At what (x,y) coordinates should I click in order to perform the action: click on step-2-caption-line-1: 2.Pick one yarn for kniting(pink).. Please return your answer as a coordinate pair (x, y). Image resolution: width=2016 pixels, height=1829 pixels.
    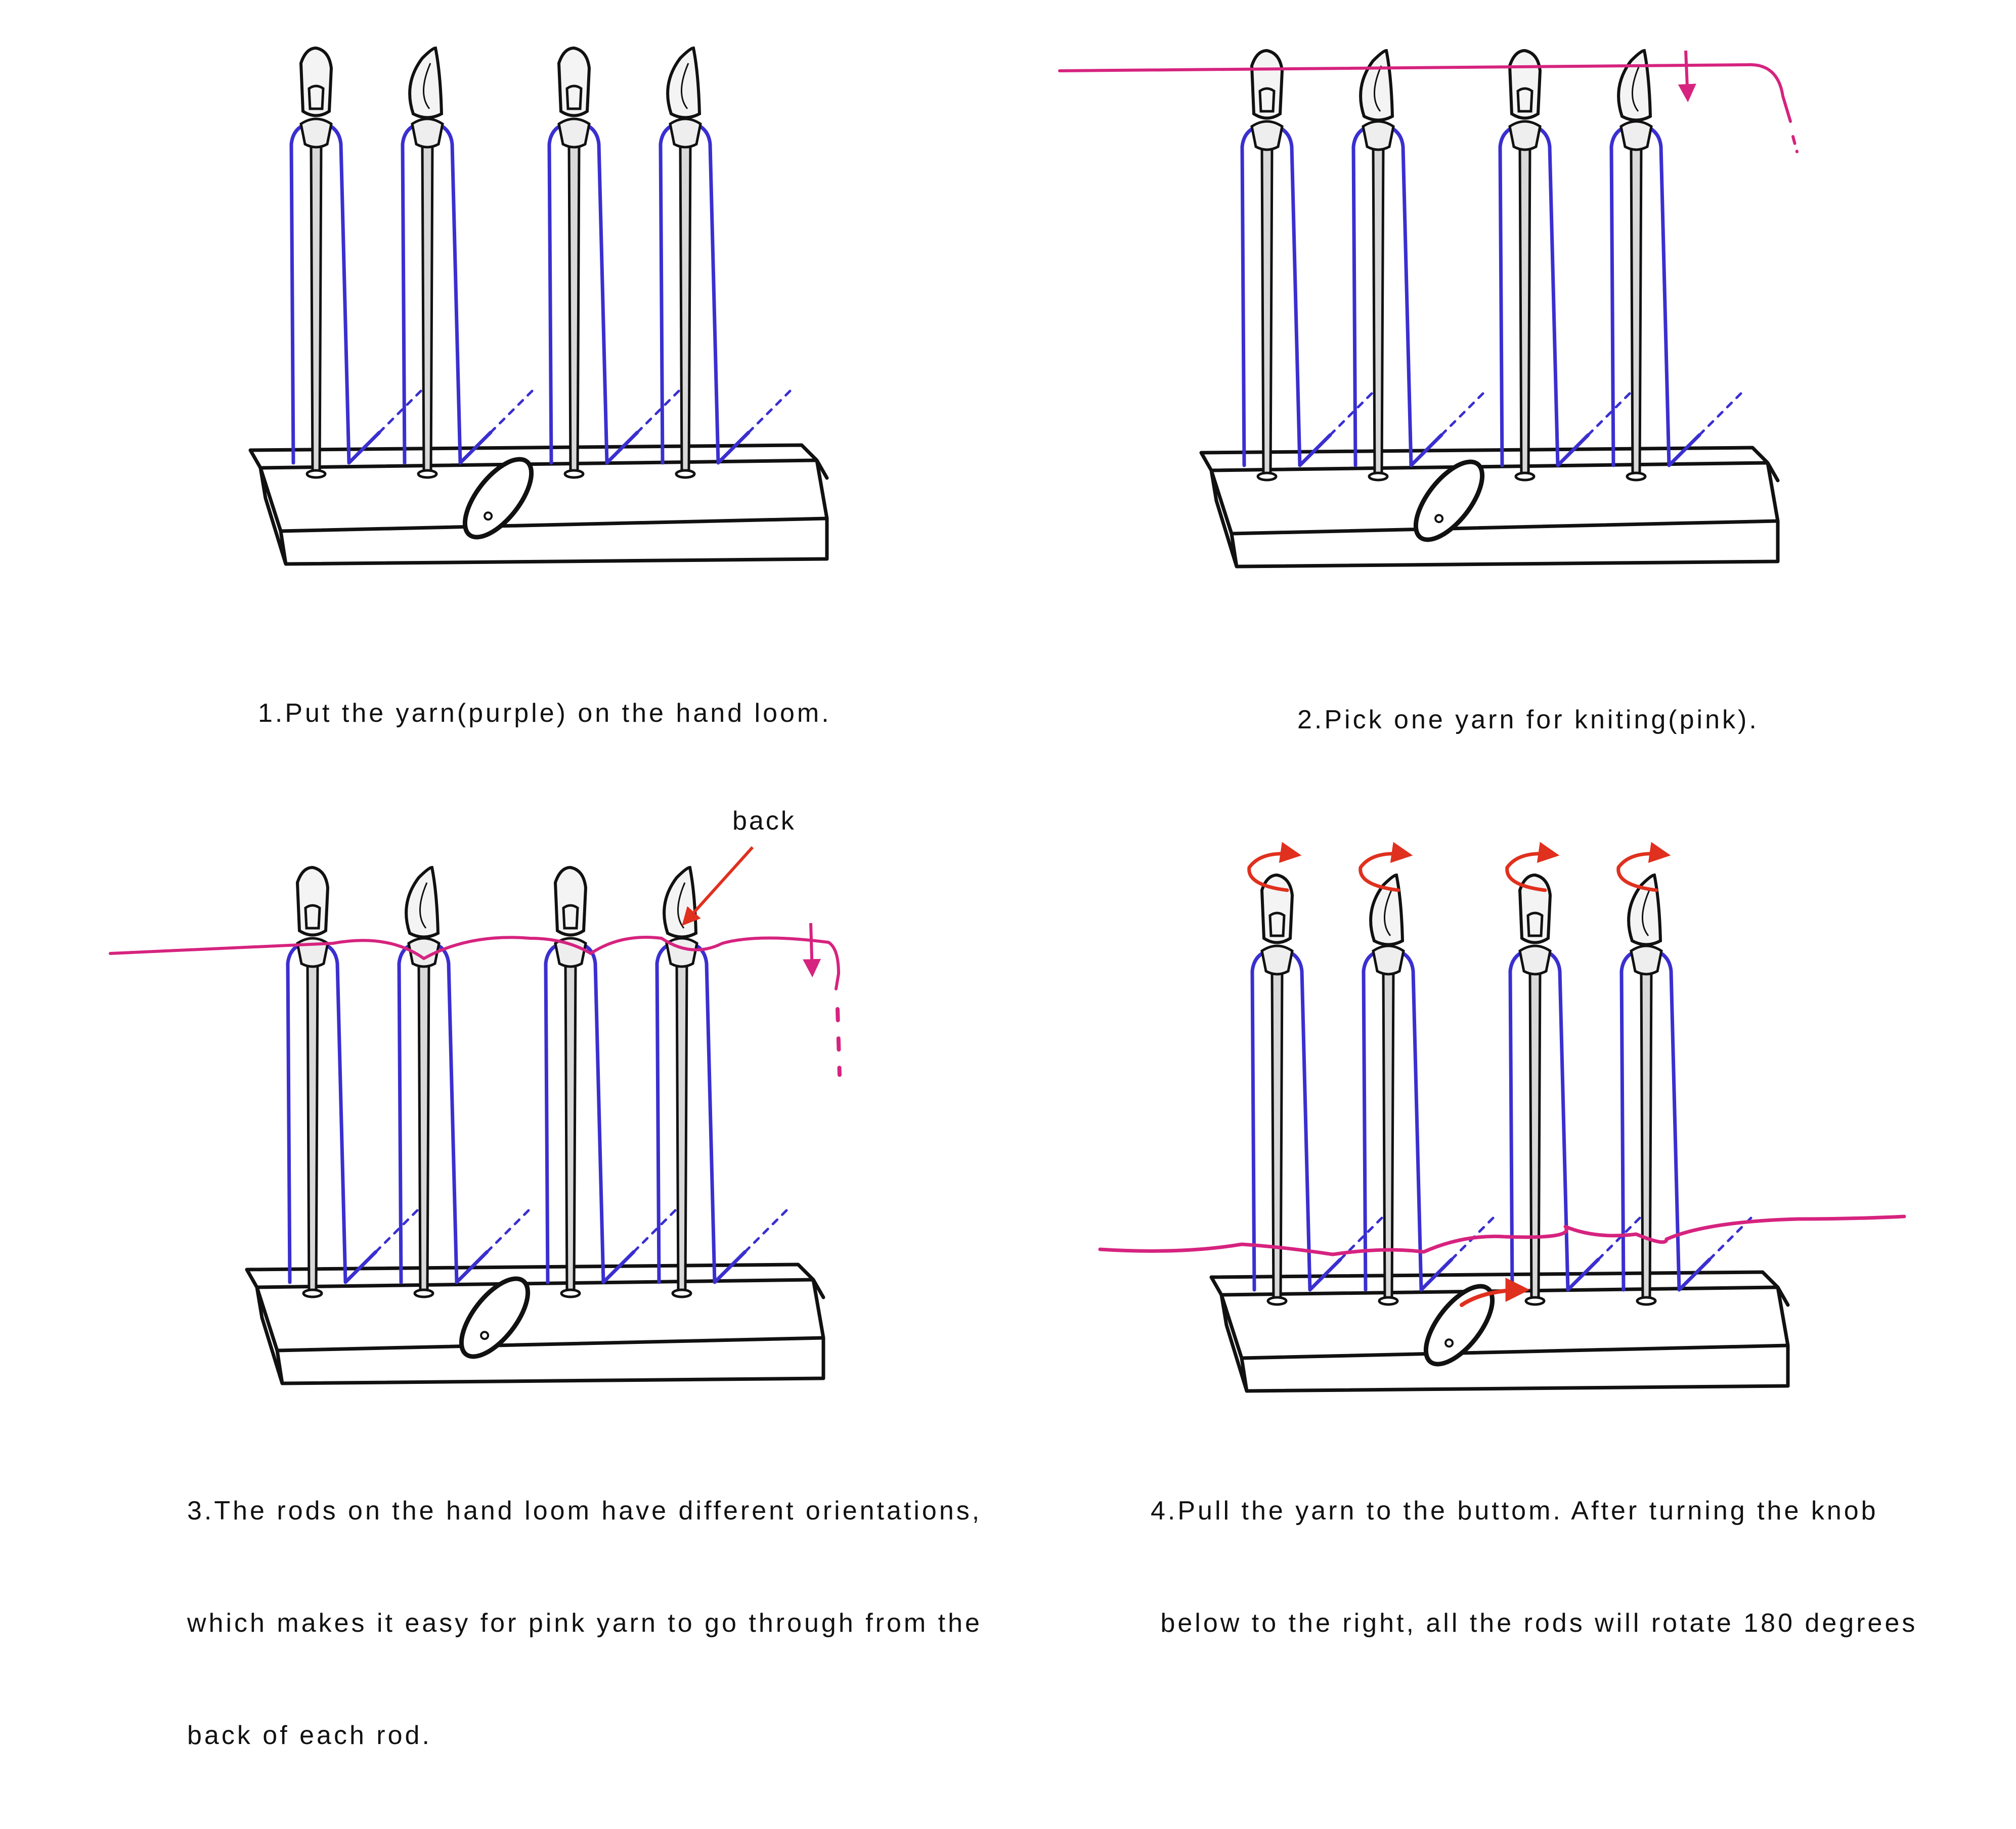
    Looking at the image, I should click on (1528, 719).